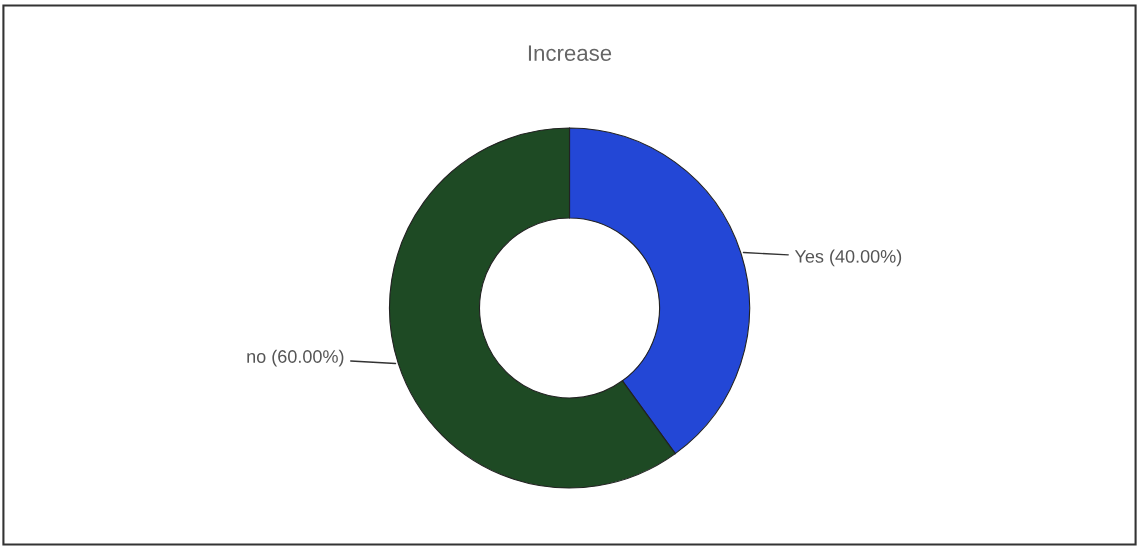 This screenshot has width=1139, height=550. I want to click on slice-label: no (60.00%), so click(295, 358).